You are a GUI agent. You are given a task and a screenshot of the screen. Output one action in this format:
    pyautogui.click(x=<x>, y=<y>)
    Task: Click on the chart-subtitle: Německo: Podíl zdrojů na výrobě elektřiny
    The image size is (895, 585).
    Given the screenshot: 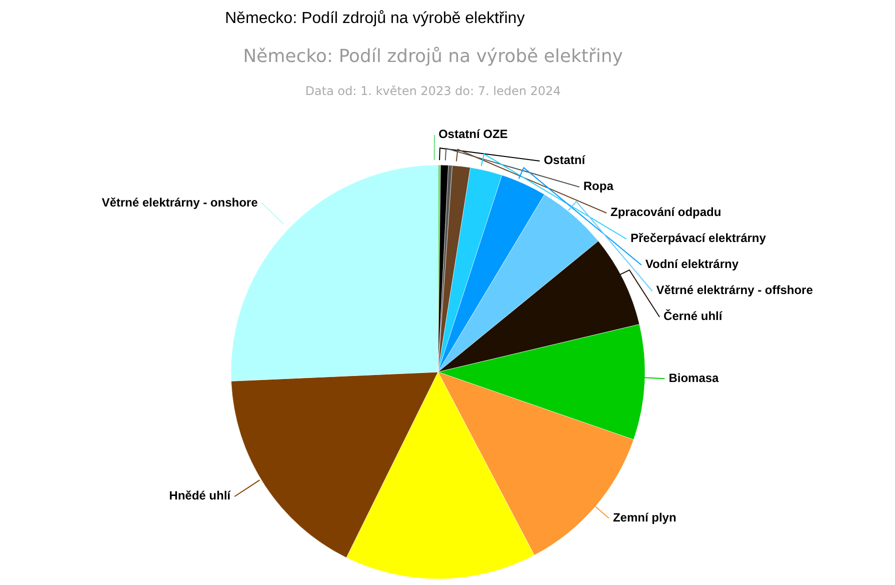 What is the action you would take?
    pyautogui.click(x=433, y=56)
    